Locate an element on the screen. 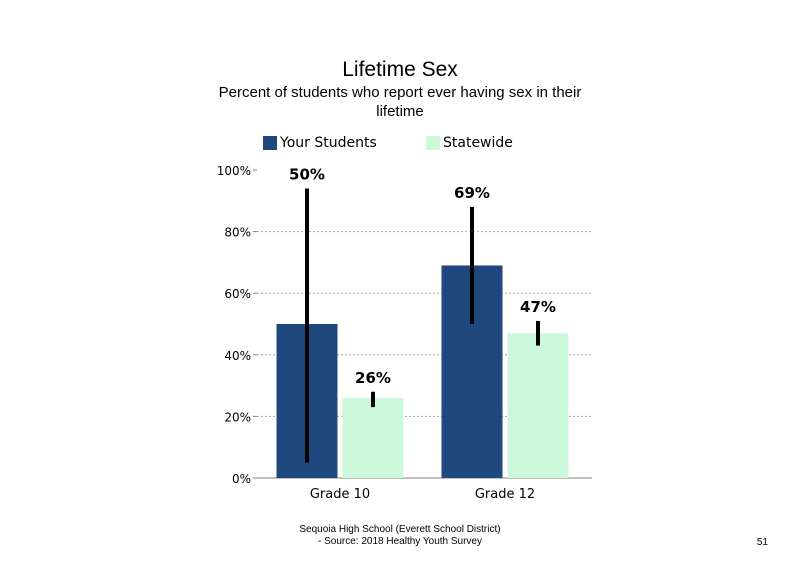 This screenshot has width=800, height=568. page-number: 51 is located at coordinates (762, 542).